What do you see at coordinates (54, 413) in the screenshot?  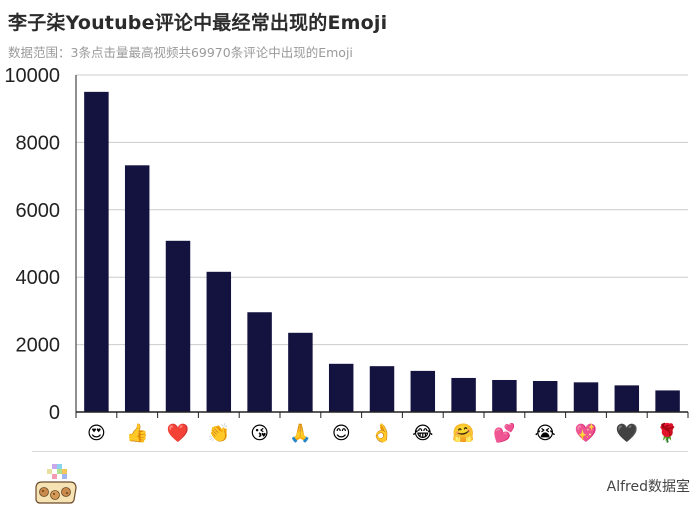 I see `y-tick-label: 0` at bounding box center [54, 413].